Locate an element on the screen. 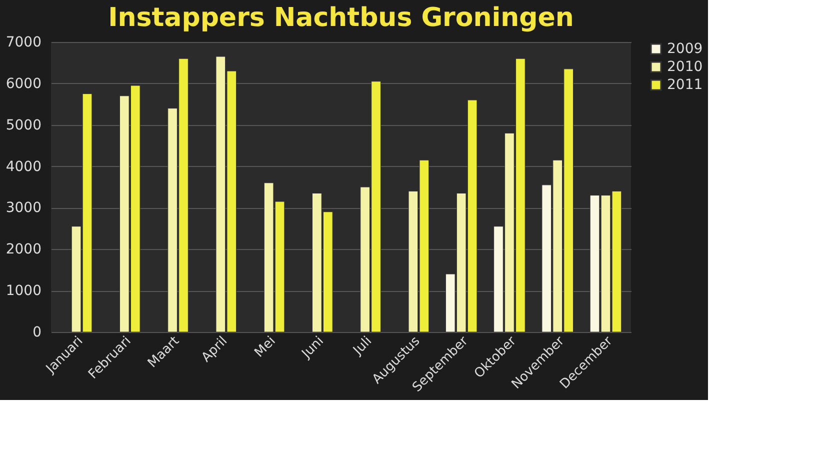 The image size is (814, 465). y-tick-label: 7000 is located at coordinates (24, 42).